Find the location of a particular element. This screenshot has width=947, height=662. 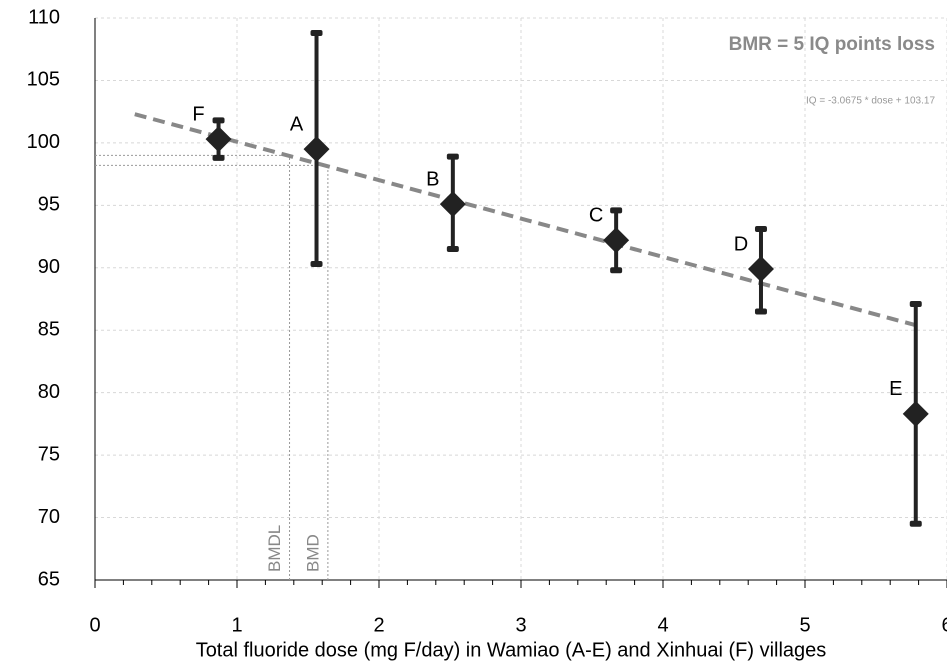

y-tick-label: 100 is located at coordinates (43, 142).